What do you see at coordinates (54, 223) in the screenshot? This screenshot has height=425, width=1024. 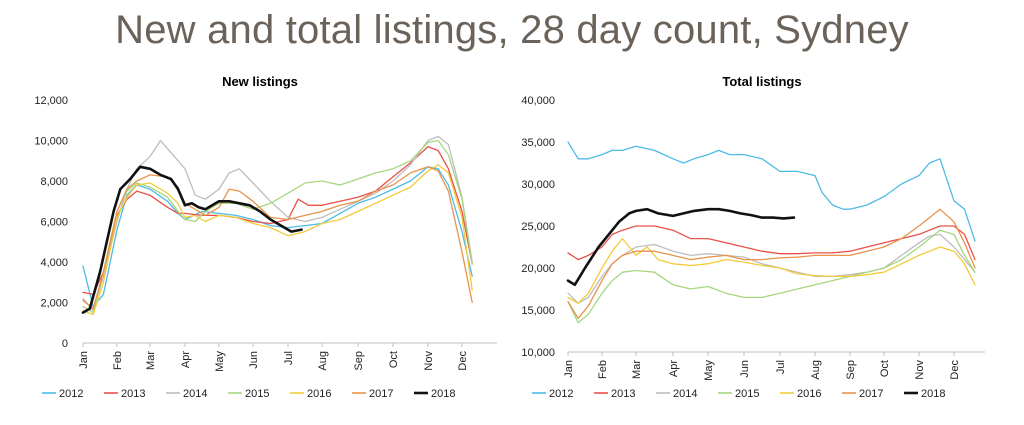 I see `new-ytick-label: 6,000` at bounding box center [54, 223].